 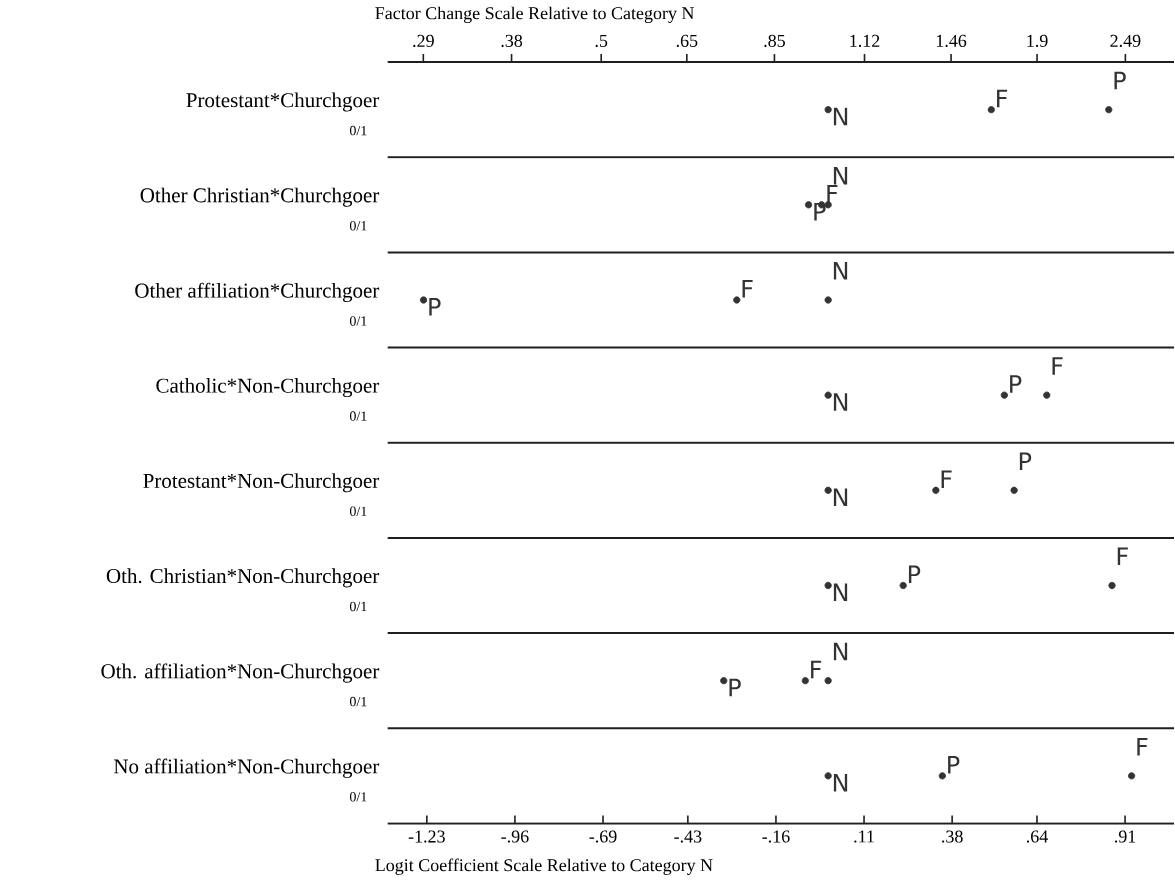 What do you see at coordinates (952, 836) in the screenshot?
I see `x-tick-label: .38` at bounding box center [952, 836].